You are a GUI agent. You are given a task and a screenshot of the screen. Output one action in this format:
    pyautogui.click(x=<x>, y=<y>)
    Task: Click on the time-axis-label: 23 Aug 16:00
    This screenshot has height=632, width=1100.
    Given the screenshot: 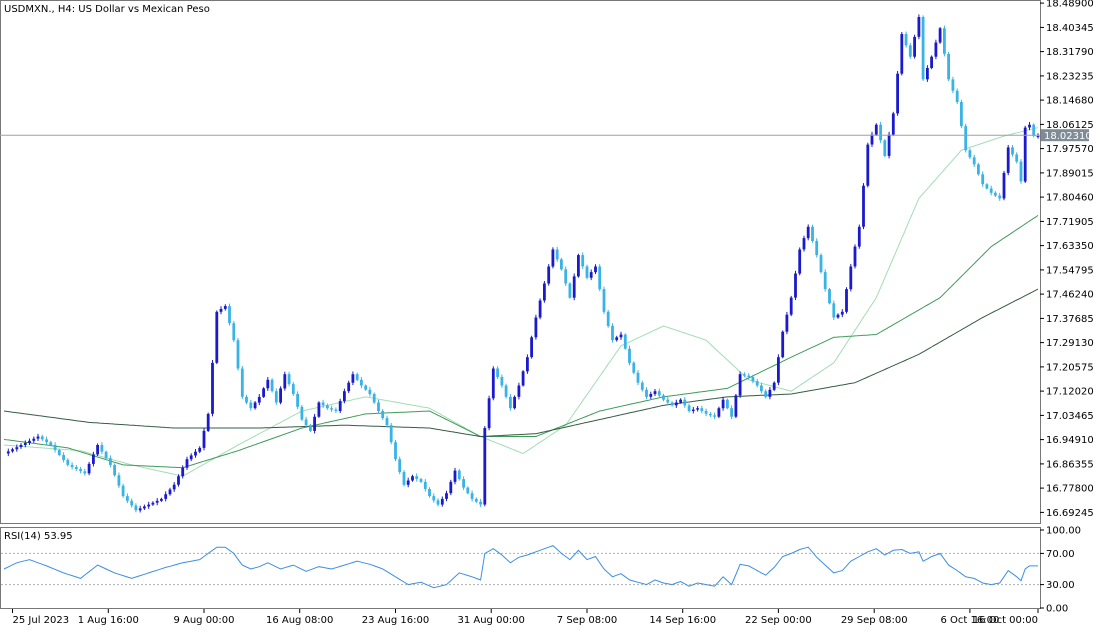 What is the action you would take?
    pyautogui.click(x=395, y=620)
    